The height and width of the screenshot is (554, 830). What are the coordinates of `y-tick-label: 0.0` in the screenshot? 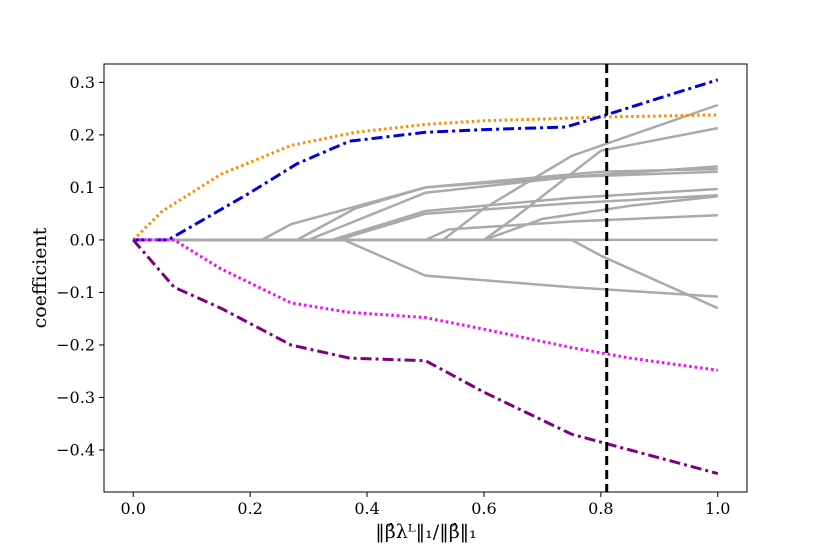 It's located at (82, 239).